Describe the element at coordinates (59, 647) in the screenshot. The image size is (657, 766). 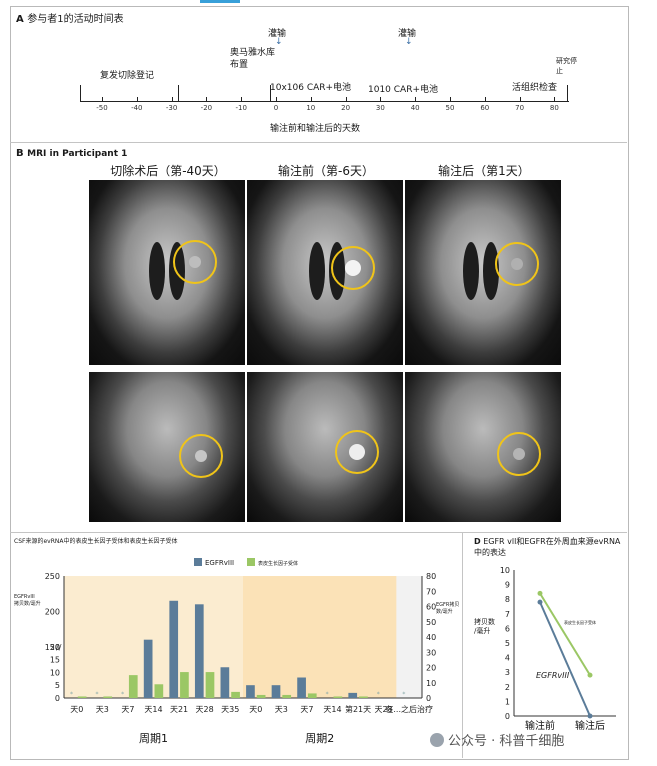
I see `axis-break-icon: //` at that location.